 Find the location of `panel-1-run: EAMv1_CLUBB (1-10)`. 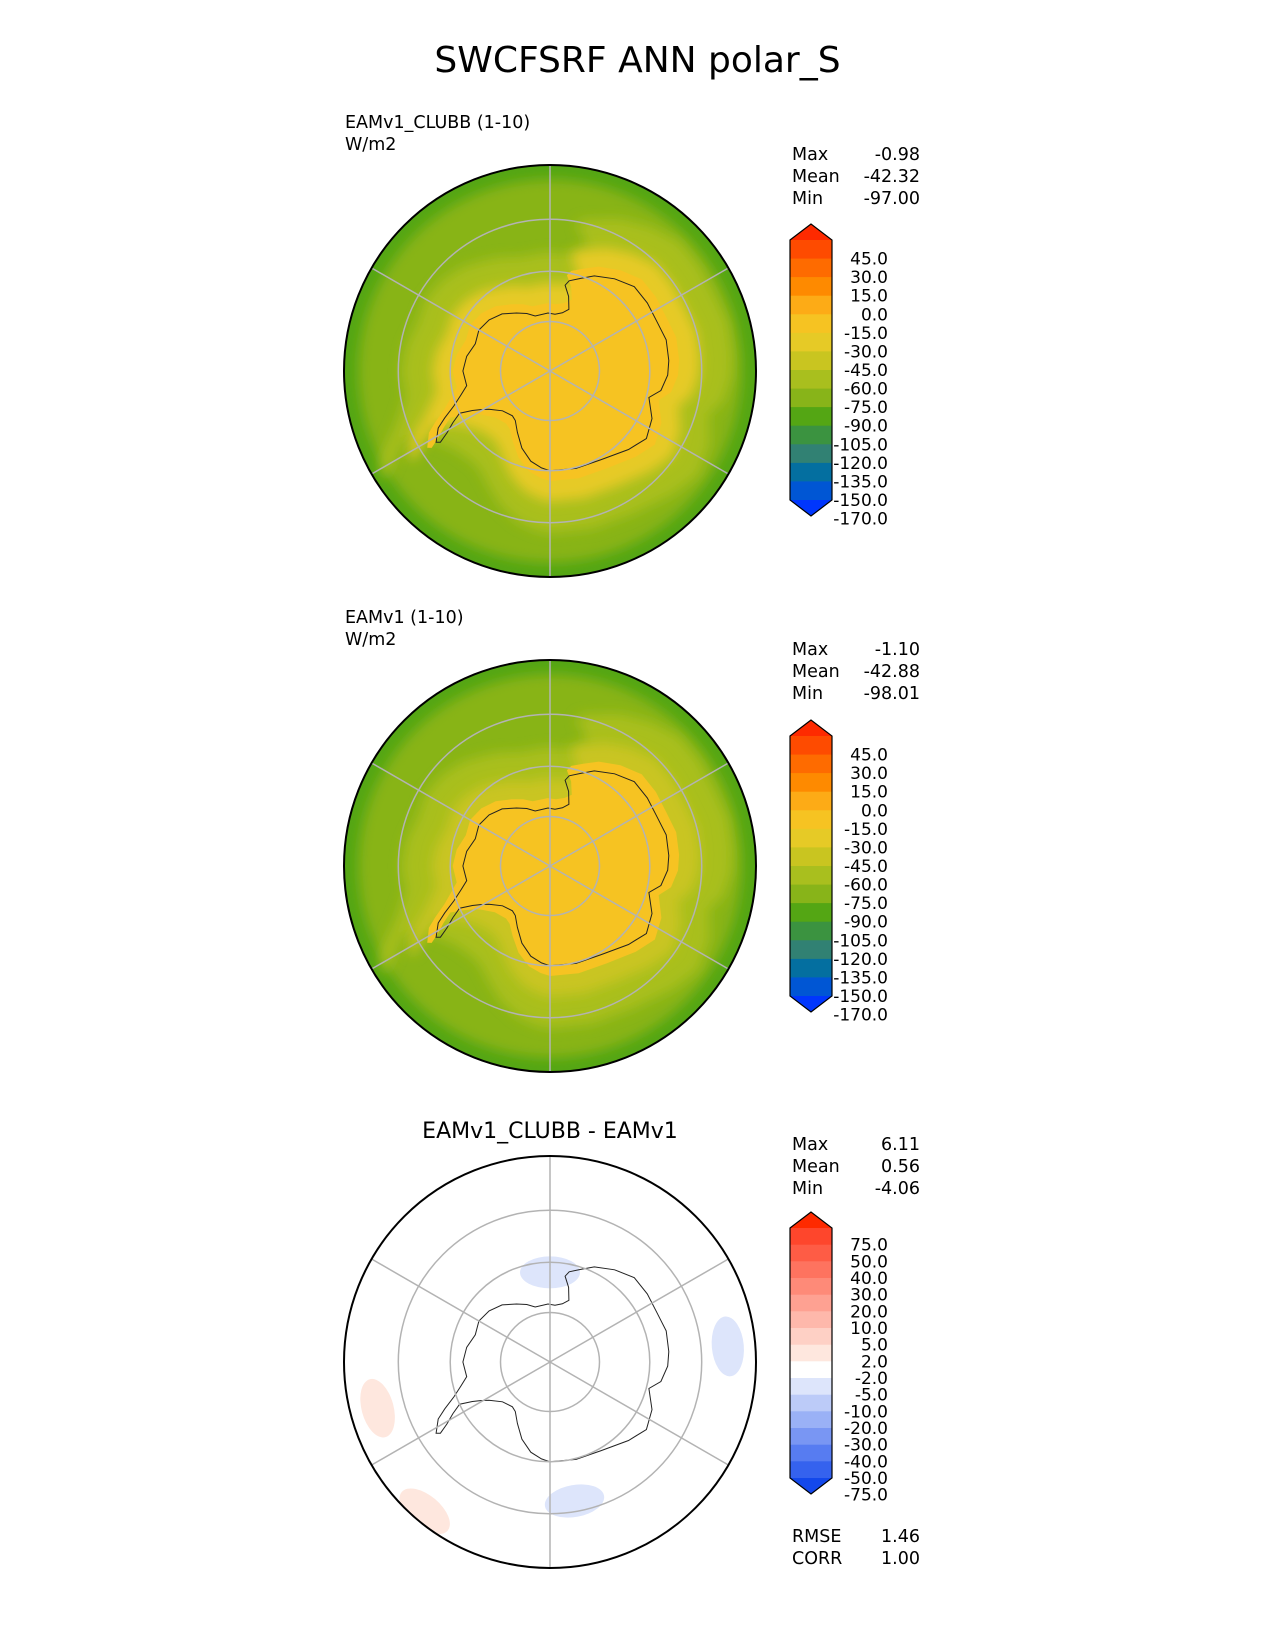

panel-1-run: EAMv1_CLUBB (1-10) is located at coordinates (438, 123).